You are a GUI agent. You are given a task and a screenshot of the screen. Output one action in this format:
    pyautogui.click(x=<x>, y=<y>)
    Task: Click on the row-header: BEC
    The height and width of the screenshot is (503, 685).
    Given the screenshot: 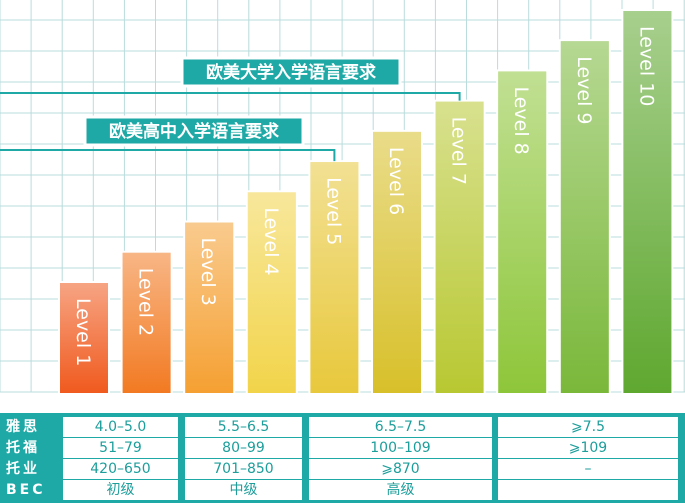 What is the action you would take?
    pyautogui.click(x=26, y=490)
    